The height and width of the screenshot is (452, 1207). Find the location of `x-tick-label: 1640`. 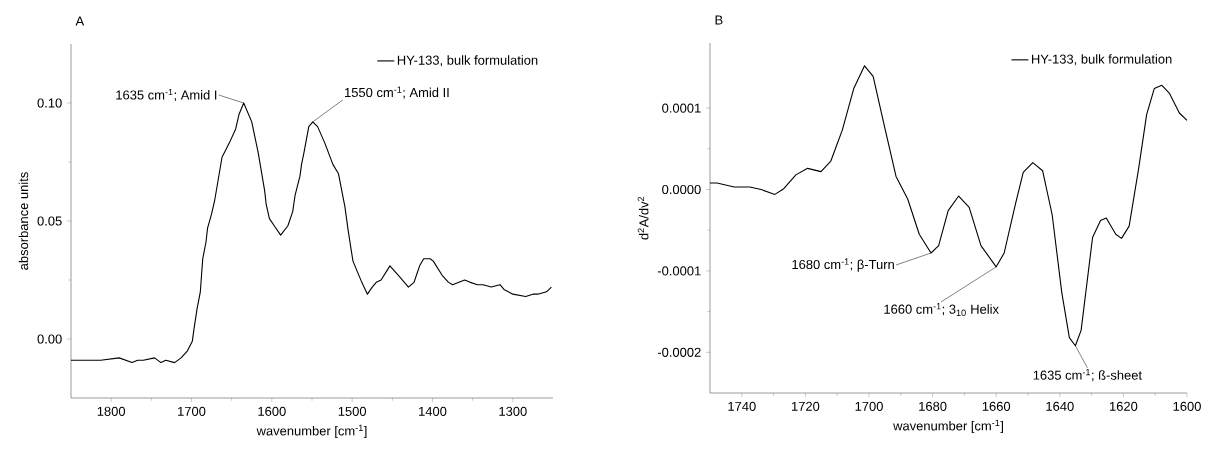

x-tick-label: 1640 is located at coordinates (1060, 406).